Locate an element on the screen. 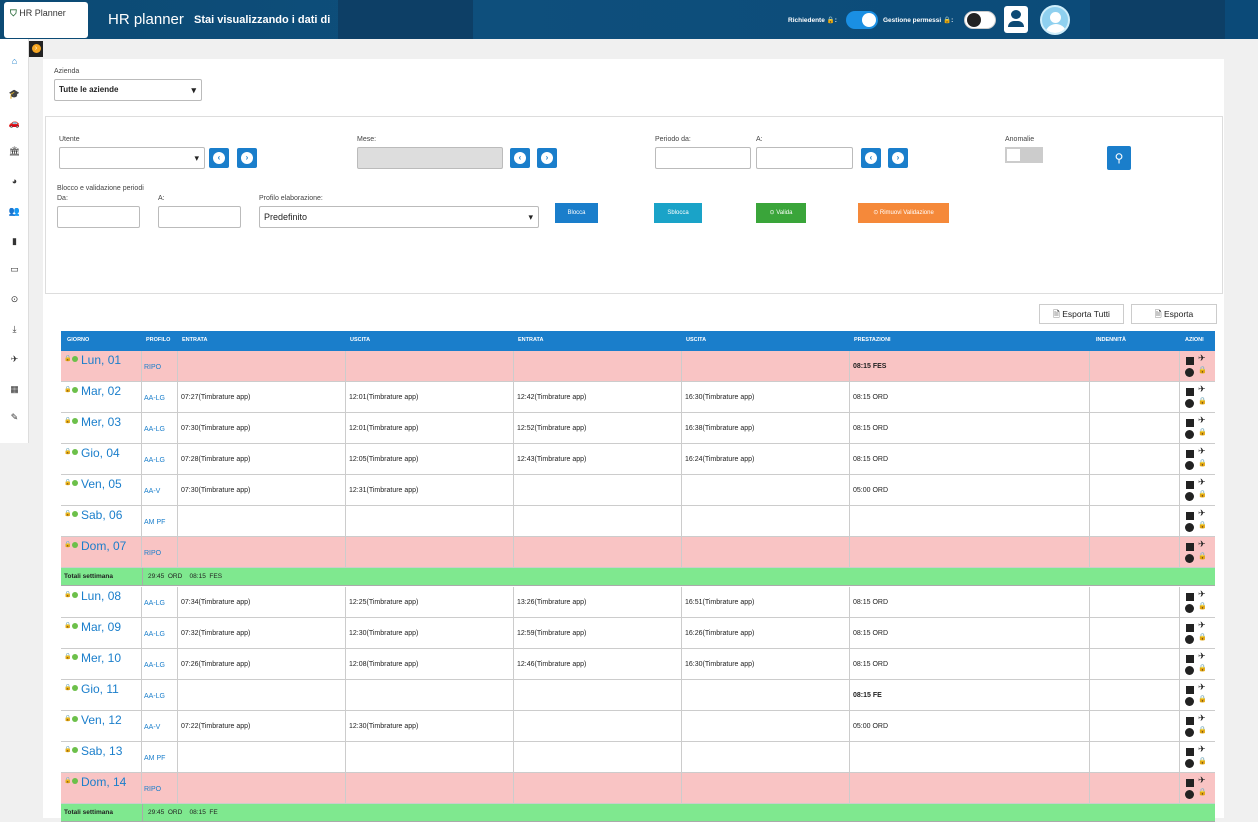 Image resolution: width=1258 pixels, height=822 pixels. sidebar-toggle-button: › is located at coordinates (36, 49).